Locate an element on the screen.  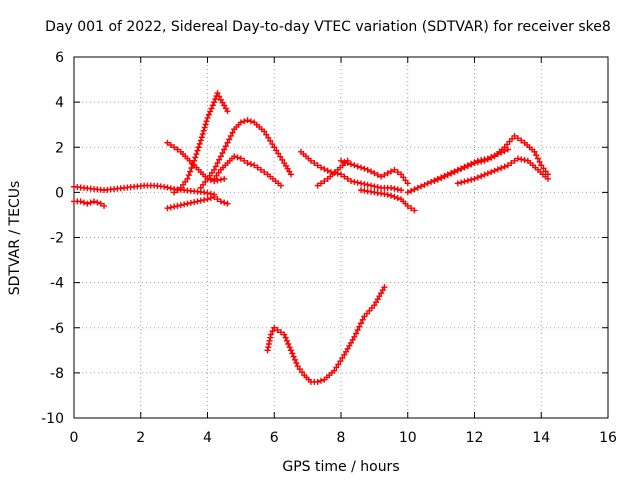
x-tick-label: 4 is located at coordinates (207, 438).